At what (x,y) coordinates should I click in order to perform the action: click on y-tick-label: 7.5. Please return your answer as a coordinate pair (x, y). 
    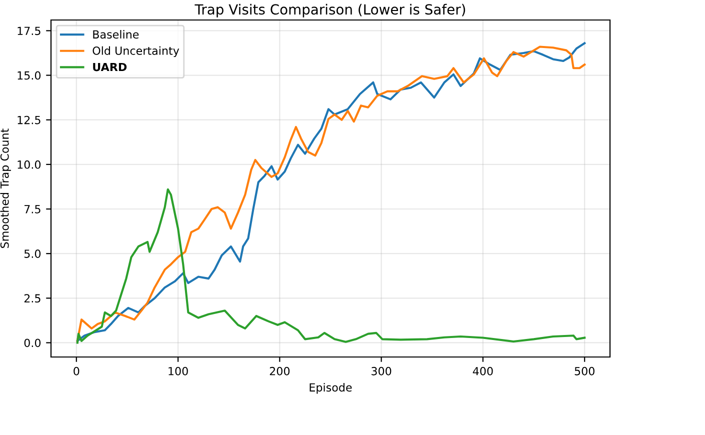
    Looking at the image, I should click on (32, 209).